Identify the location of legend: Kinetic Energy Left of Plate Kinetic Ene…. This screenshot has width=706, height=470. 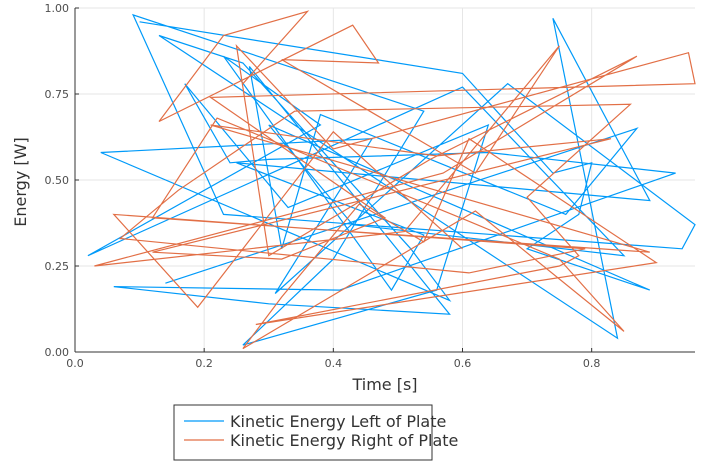
(315, 432).